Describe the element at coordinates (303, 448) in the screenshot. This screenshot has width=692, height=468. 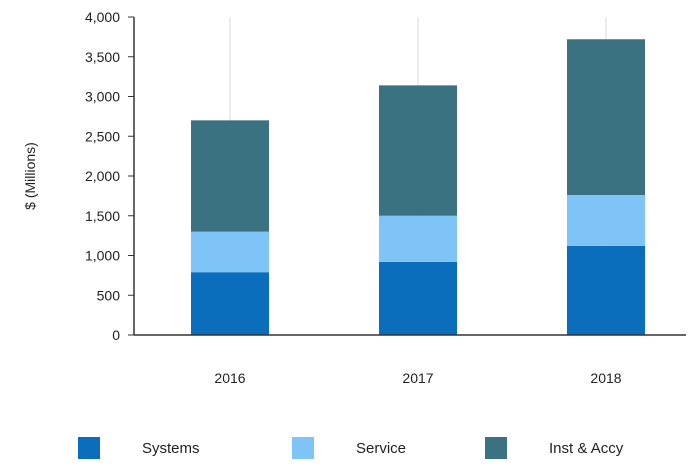
I see `legend-swatch-service` at that location.